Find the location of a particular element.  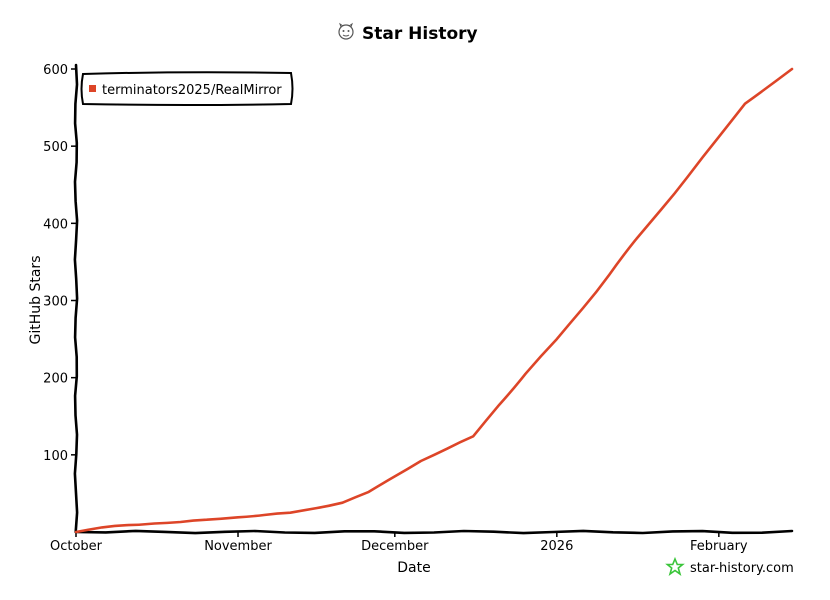

y-ticks: 100 200 300 400 500 600 is located at coordinates (59, 263).